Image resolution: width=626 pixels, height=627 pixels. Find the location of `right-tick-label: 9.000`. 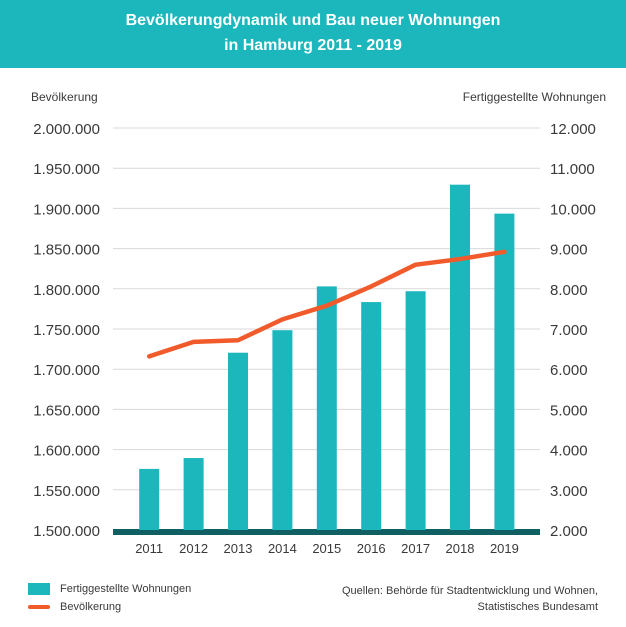

right-tick-label: 9.000 is located at coordinates (569, 250).